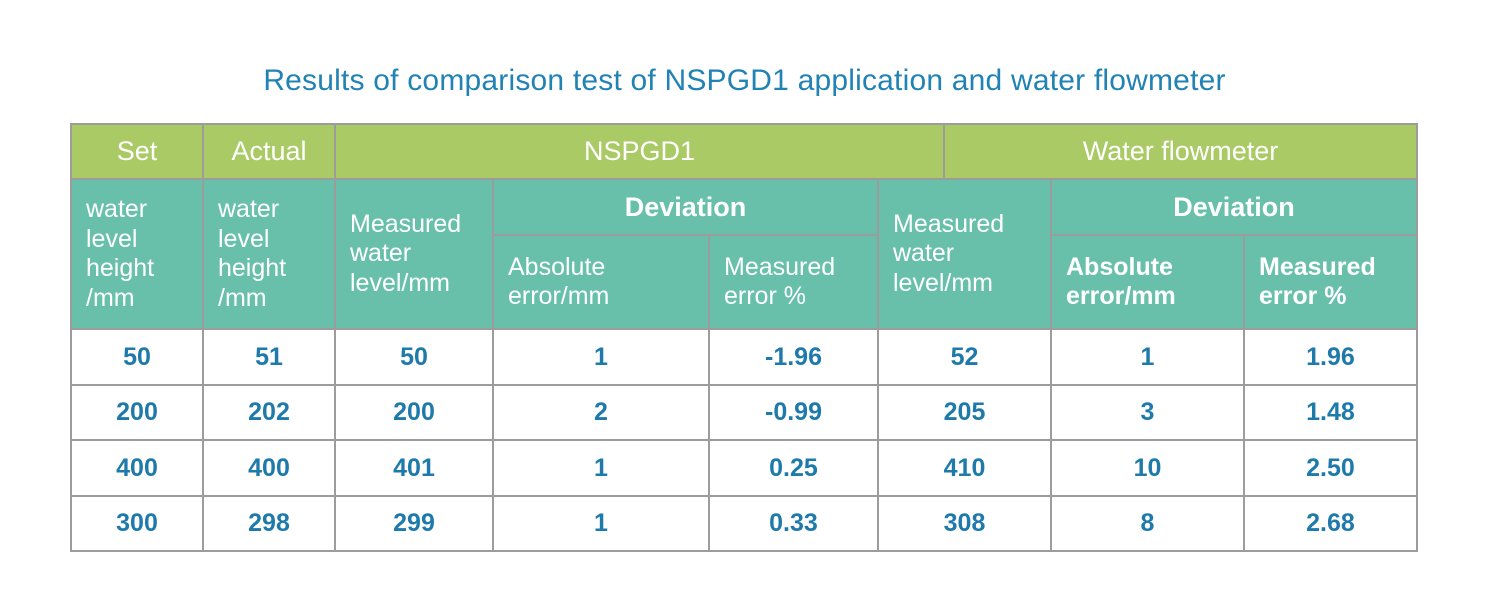 This screenshot has height=604, width=1489. What do you see at coordinates (1330, 357) in the screenshot?
I see `row1-flowmeter-measured-error-value: 1.96` at bounding box center [1330, 357].